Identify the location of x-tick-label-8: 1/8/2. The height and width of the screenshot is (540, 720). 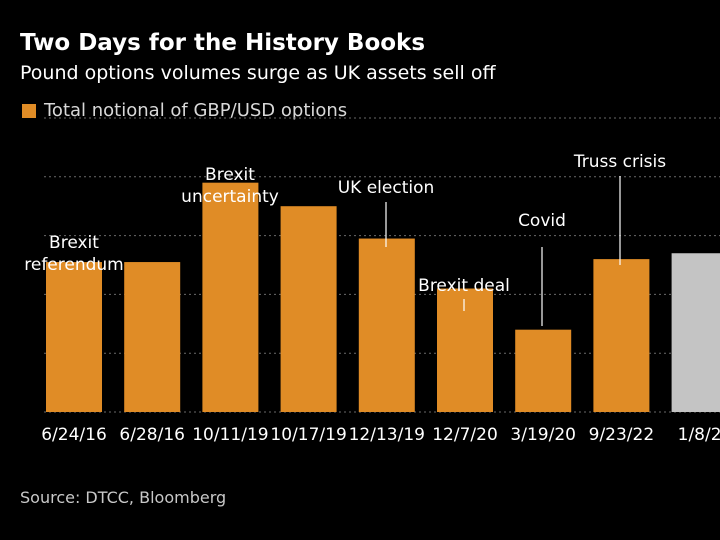
(699, 435).